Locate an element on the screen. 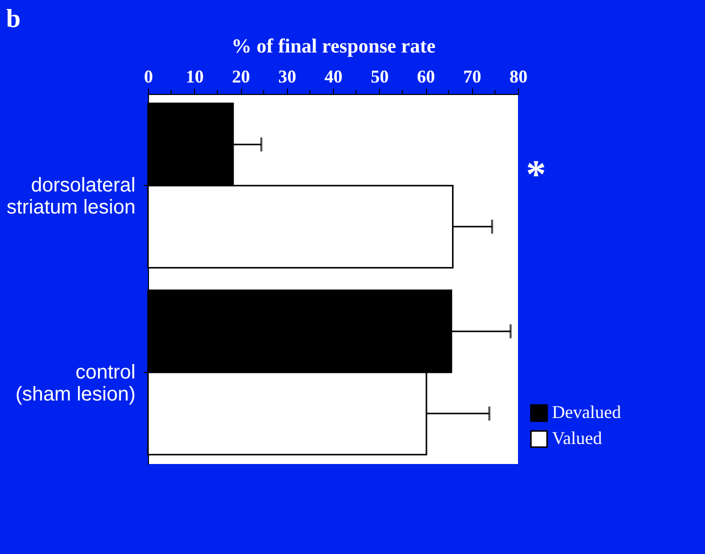  x-tick-label: 10 is located at coordinates (195, 76).